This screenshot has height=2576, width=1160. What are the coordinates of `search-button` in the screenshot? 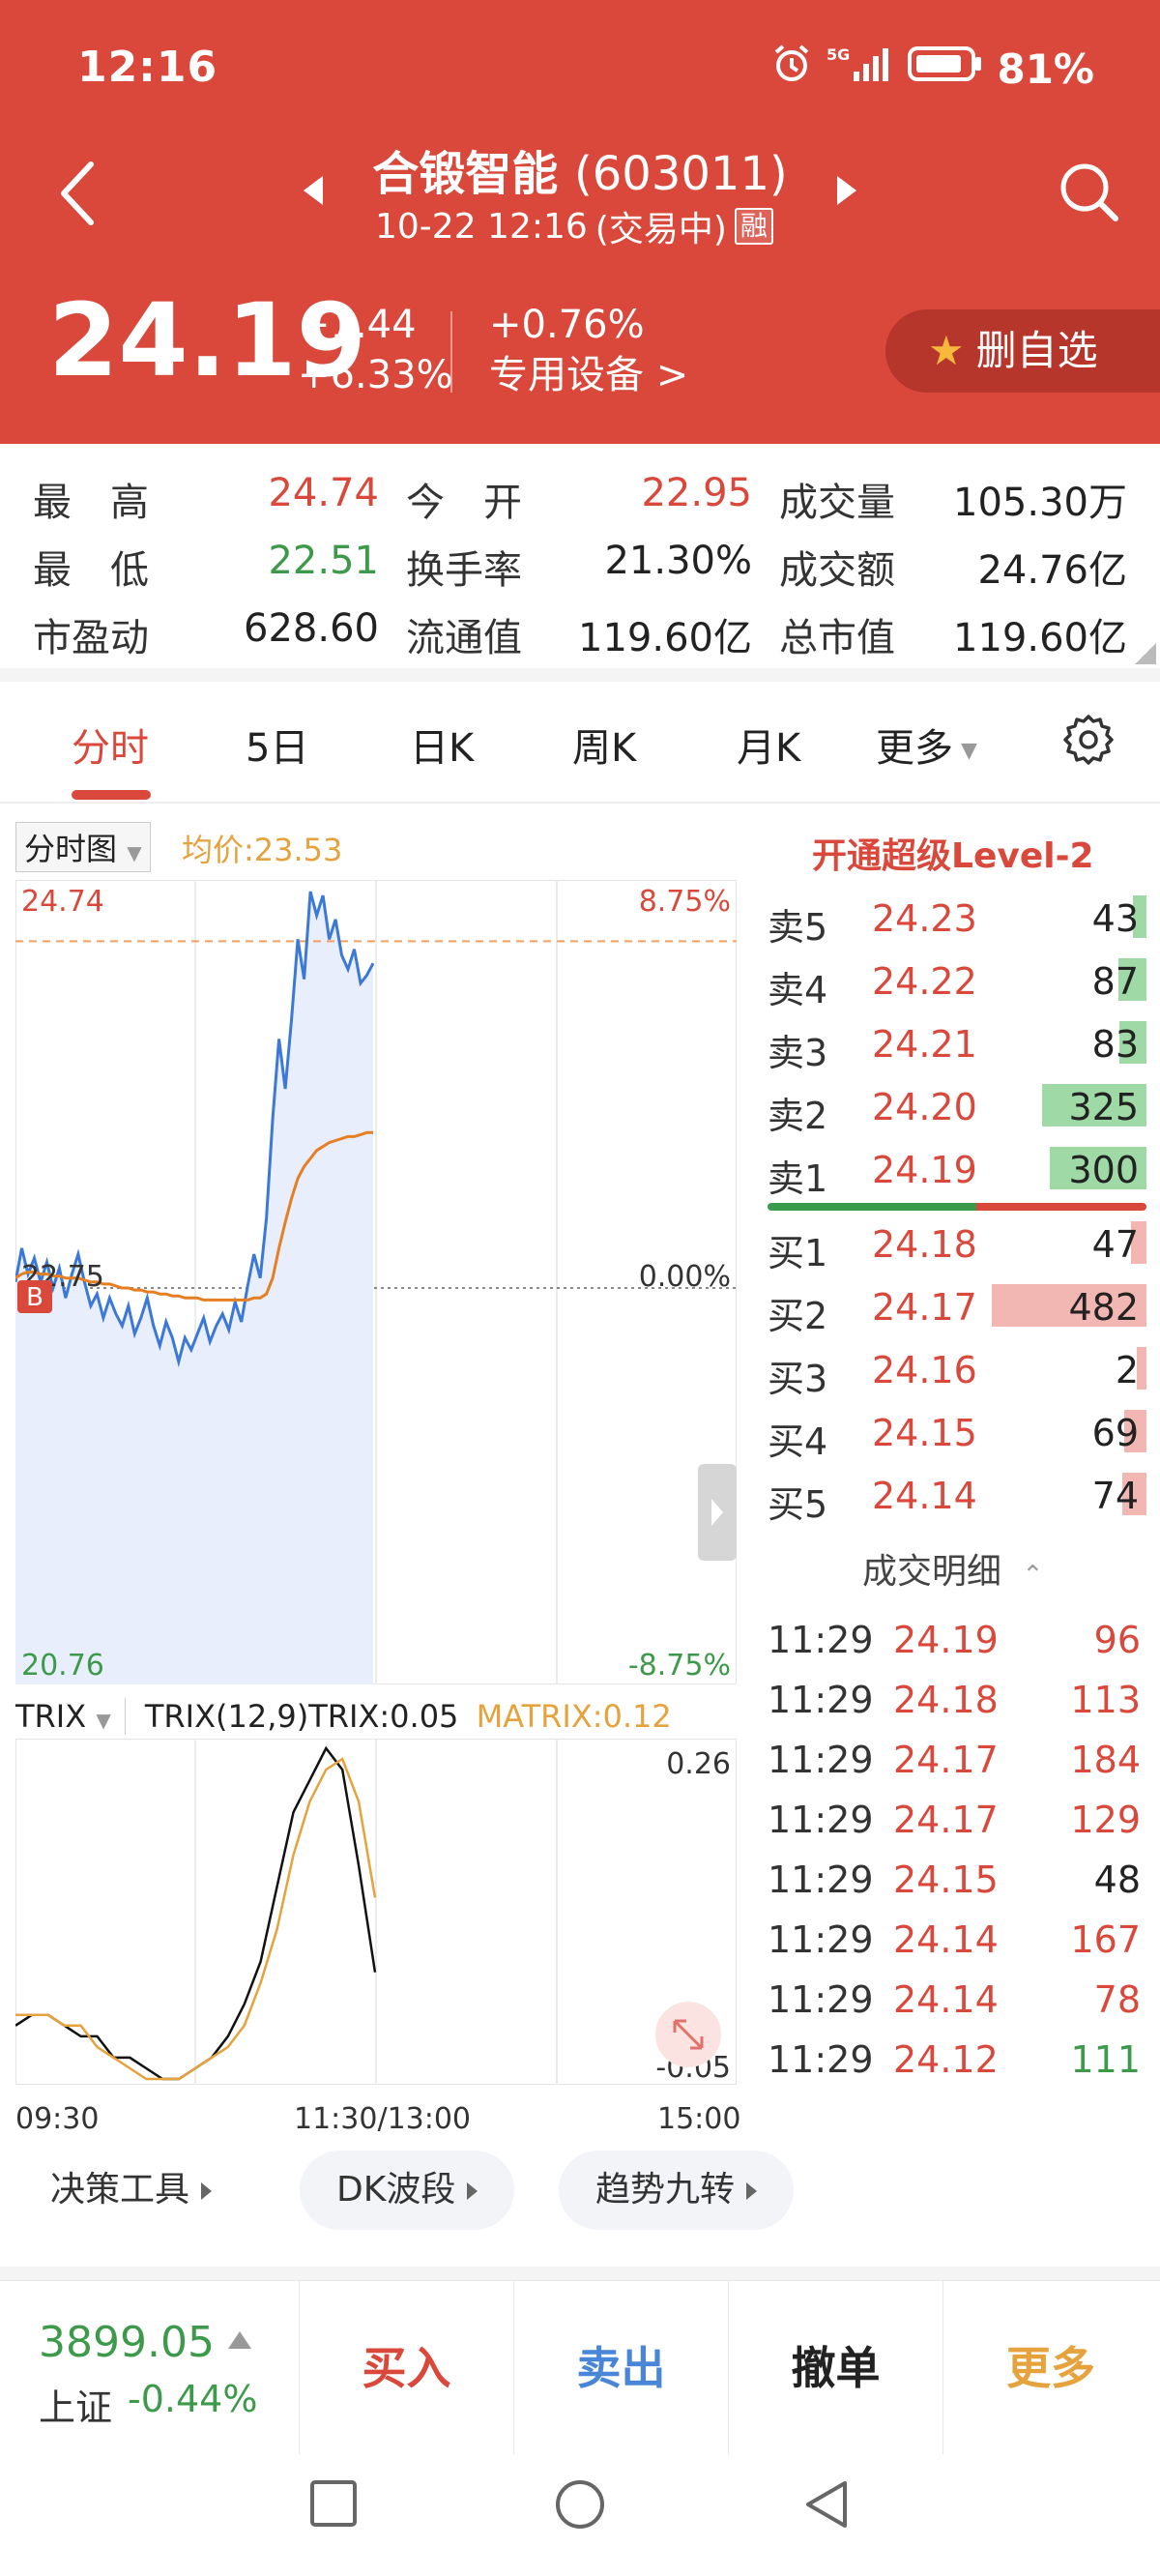 It's located at (1089, 194).